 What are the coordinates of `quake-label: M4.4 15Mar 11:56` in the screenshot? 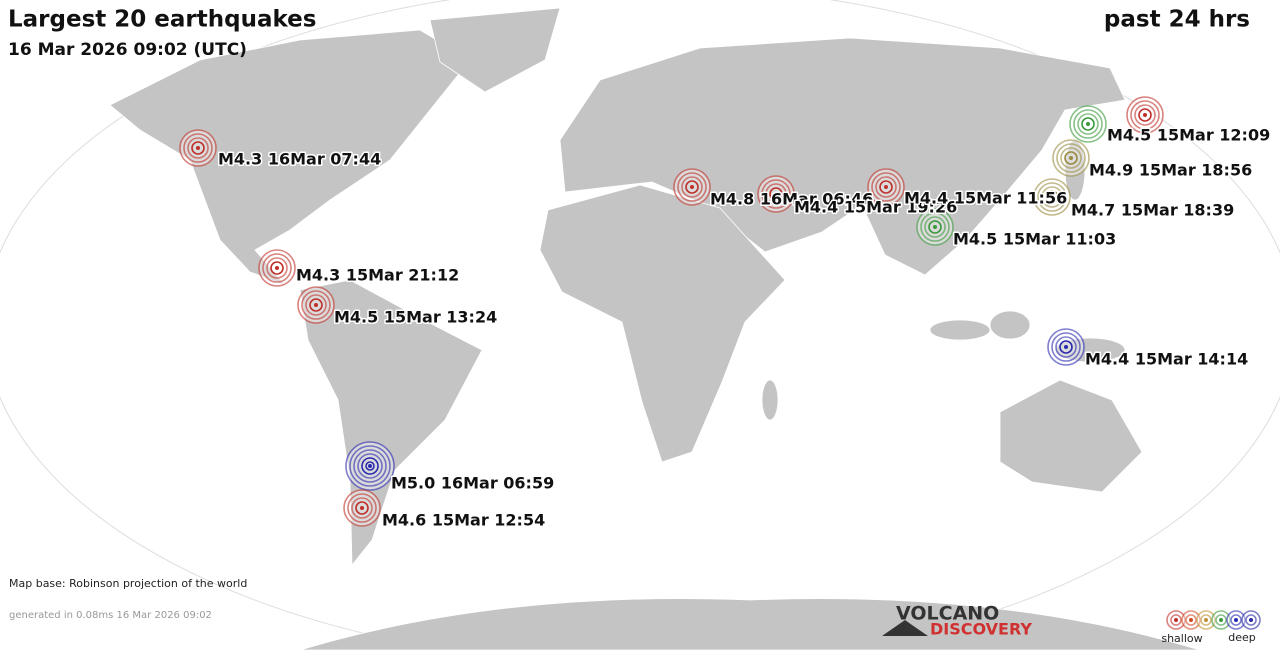 It's located at (985, 198).